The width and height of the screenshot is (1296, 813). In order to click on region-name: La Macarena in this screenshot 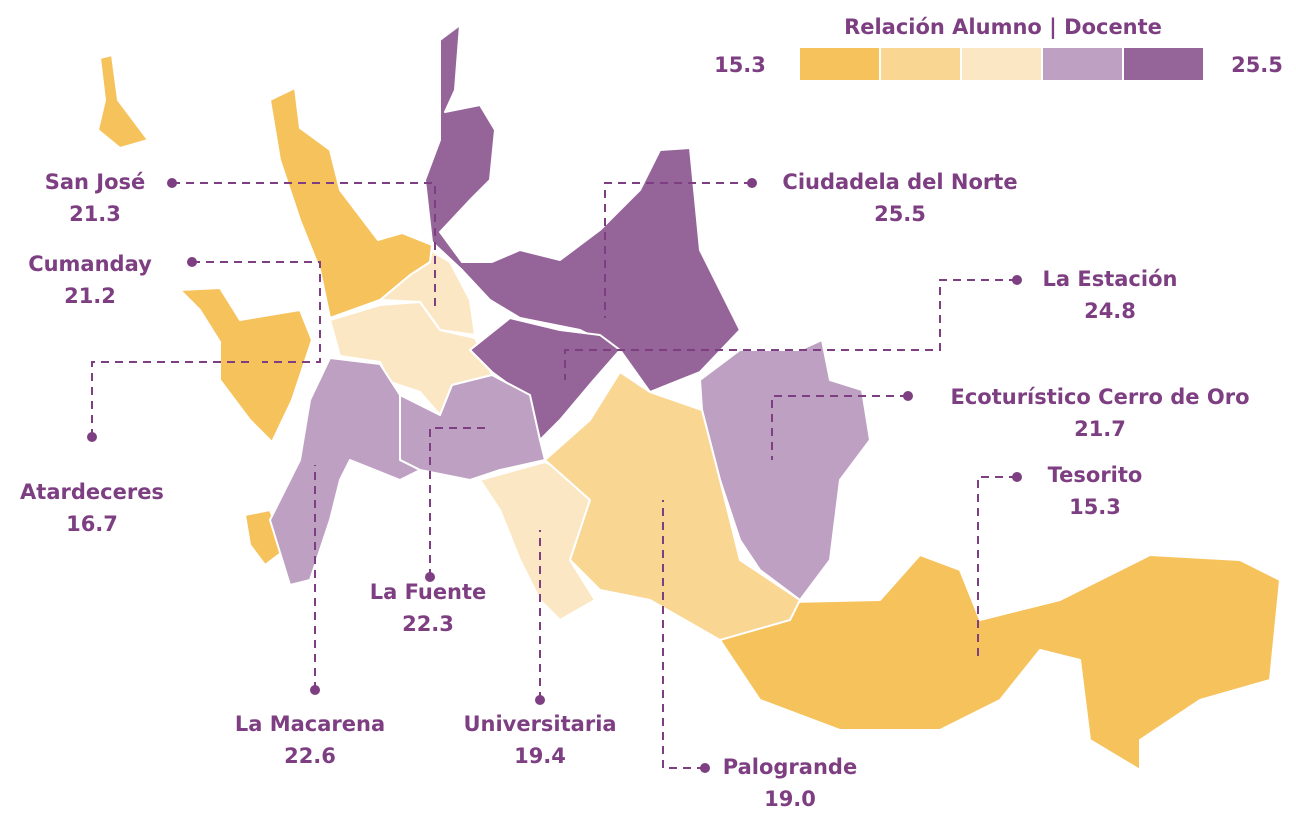, I will do `click(310, 724)`.